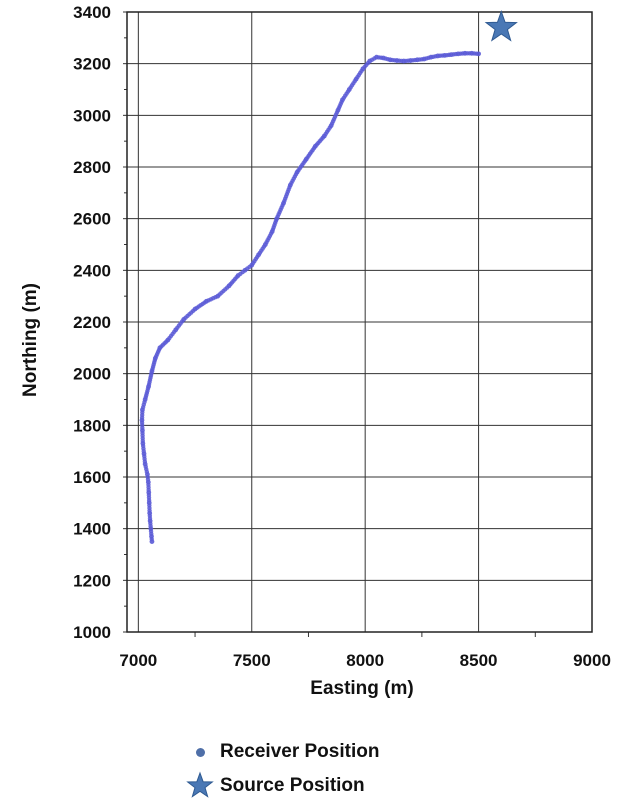 The width and height of the screenshot is (622, 803). Describe the element at coordinates (592, 660) in the screenshot. I see `x-tick-label: 9000` at that location.